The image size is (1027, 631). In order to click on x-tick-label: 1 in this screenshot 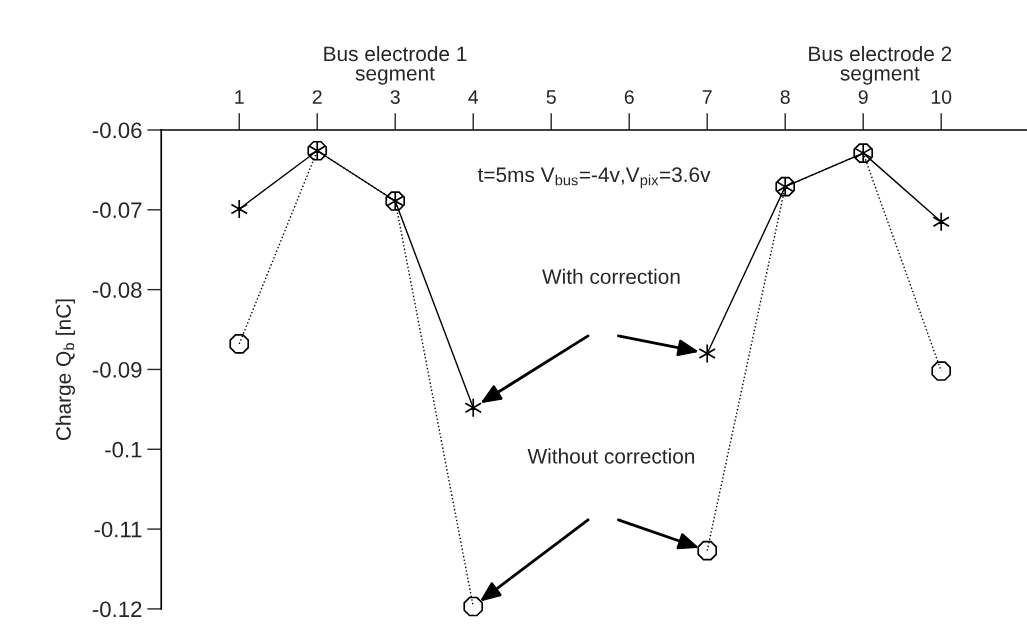, I will do `click(239, 97)`.